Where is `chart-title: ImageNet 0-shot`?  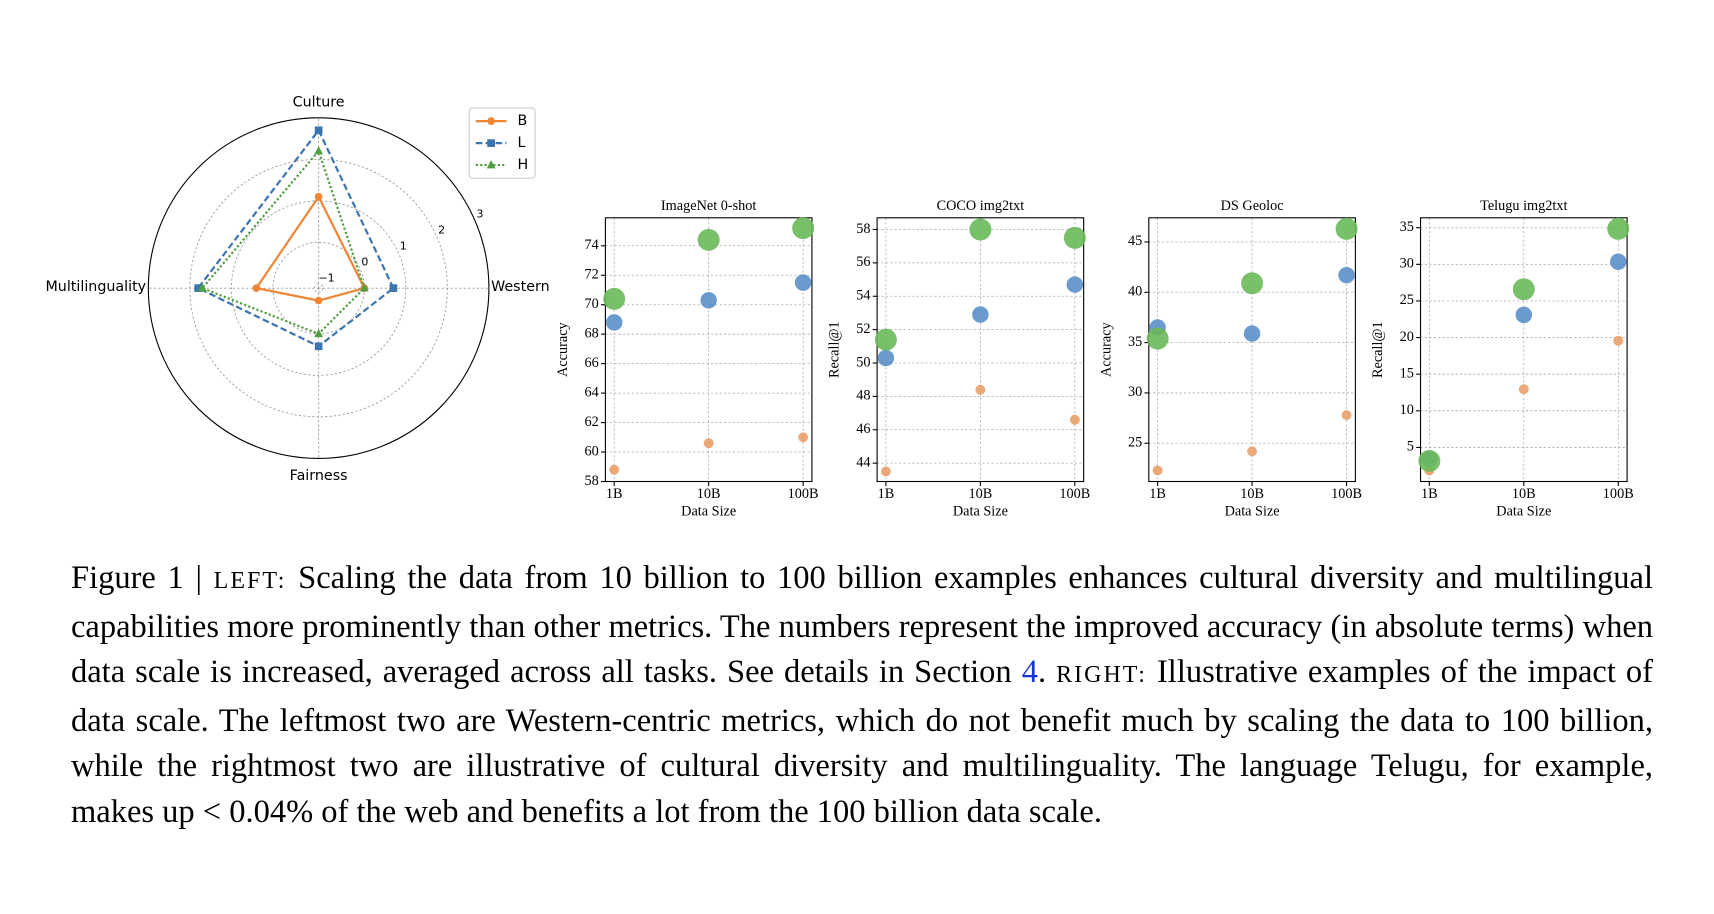
chart-title: ImageNet 0-shot is located at coordinates (709, 206).